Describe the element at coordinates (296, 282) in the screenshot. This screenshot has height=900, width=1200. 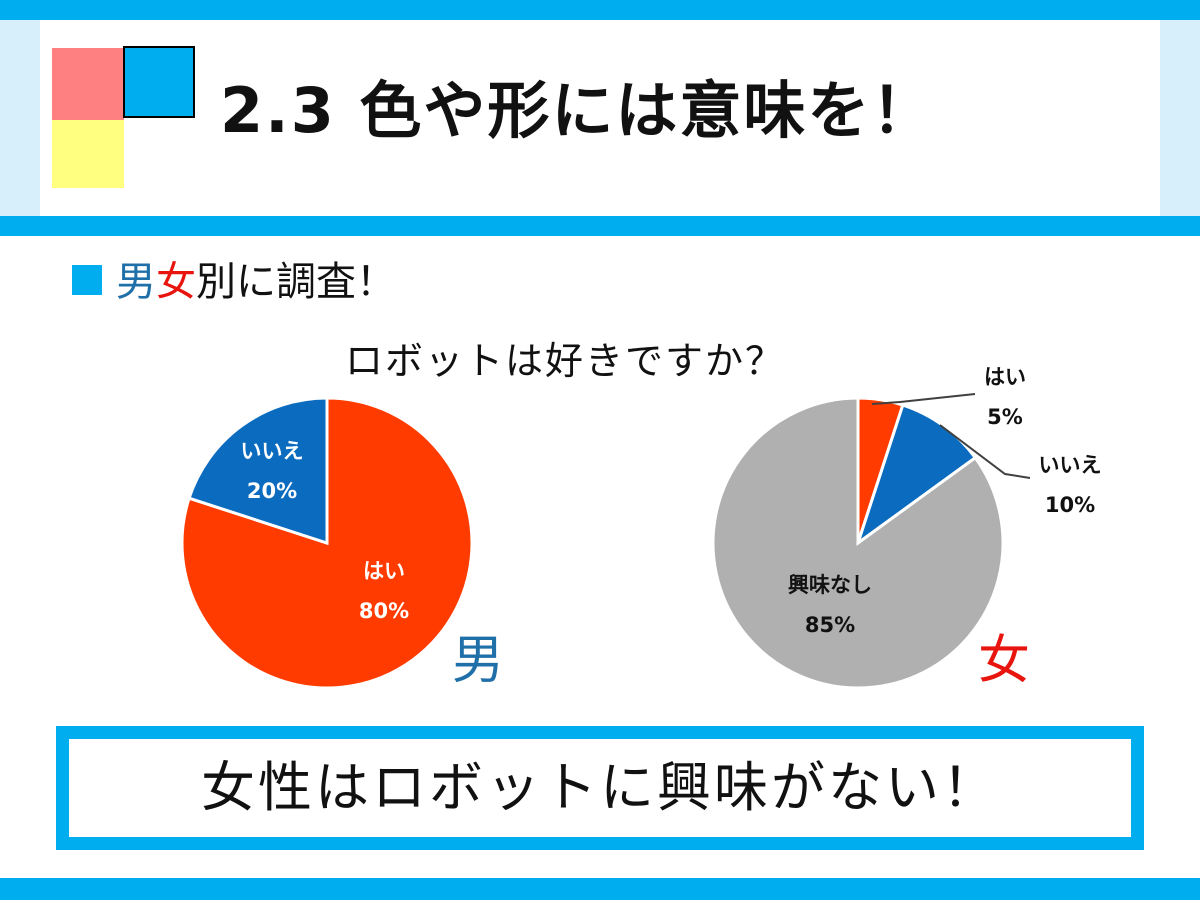
I see `heading-rest: 別に調査！` at that location.